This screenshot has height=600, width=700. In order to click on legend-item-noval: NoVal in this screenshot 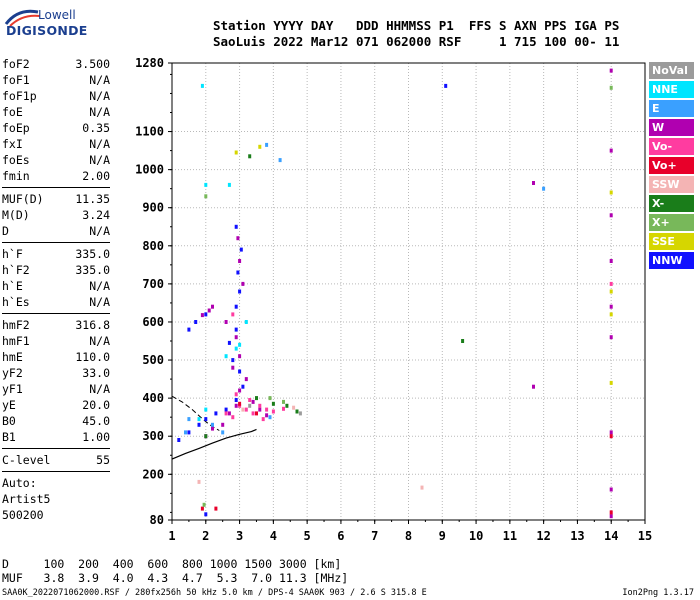, I will do `click(671, 70)`.